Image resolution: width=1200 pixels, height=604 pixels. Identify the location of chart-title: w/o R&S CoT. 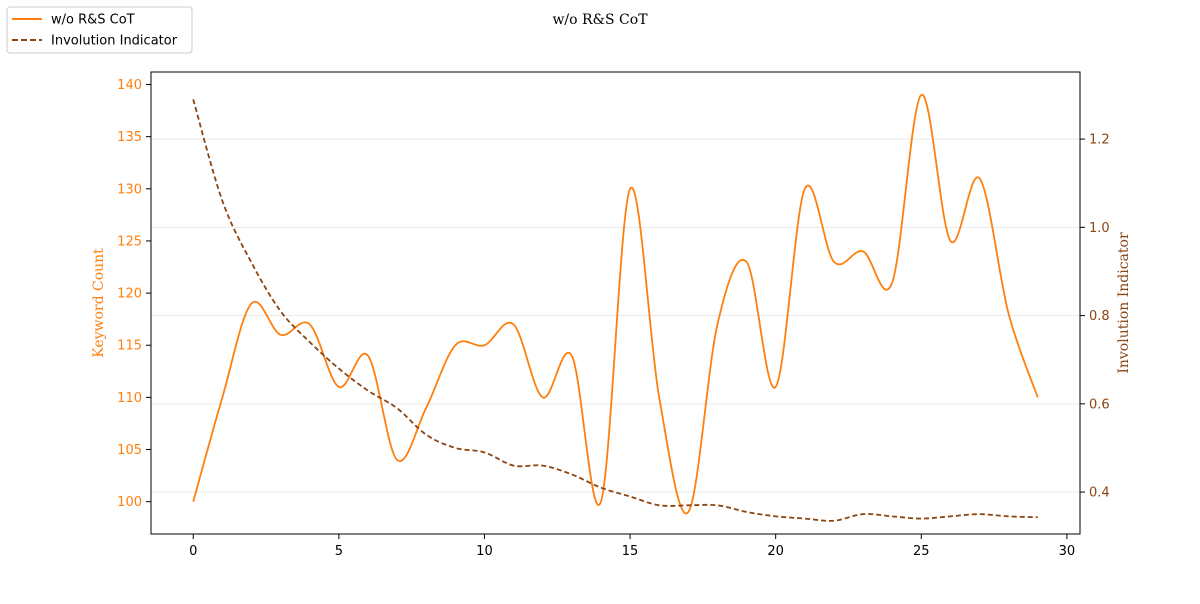
(600, 20).